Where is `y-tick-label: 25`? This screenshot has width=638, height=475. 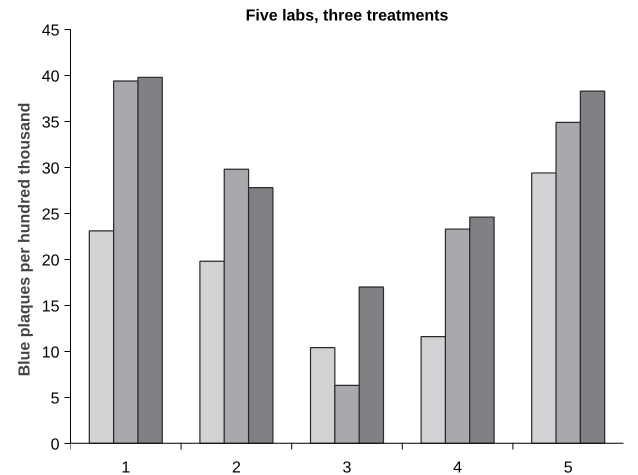 y-tick-label: 25 is located at coordinates (51, 215).